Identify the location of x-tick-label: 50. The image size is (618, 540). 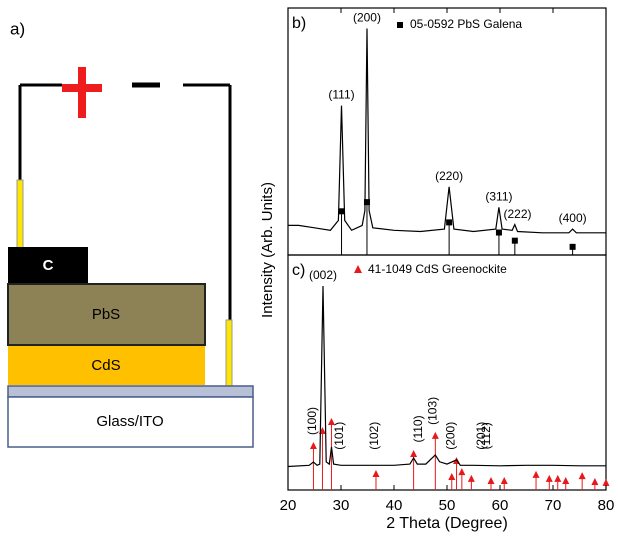
(447, 505).